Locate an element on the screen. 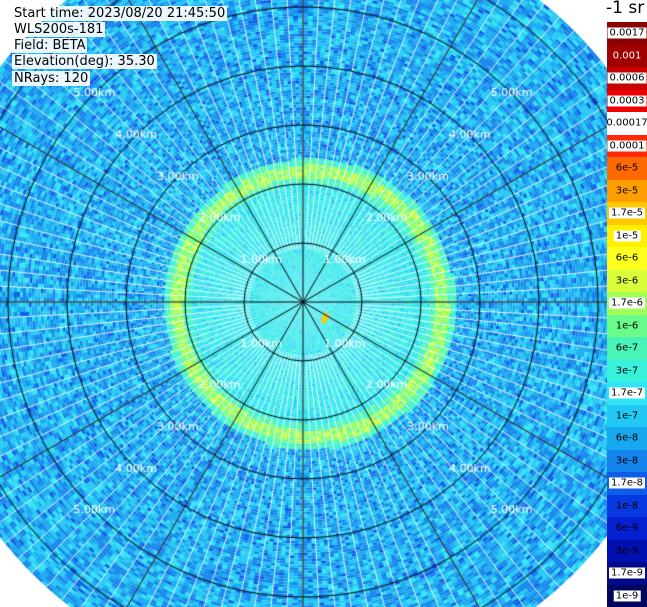 The height and width of the screenshot is (607, 647). colorbar-bin-label: 1.7e-6 is located at coordinates (627, 303).